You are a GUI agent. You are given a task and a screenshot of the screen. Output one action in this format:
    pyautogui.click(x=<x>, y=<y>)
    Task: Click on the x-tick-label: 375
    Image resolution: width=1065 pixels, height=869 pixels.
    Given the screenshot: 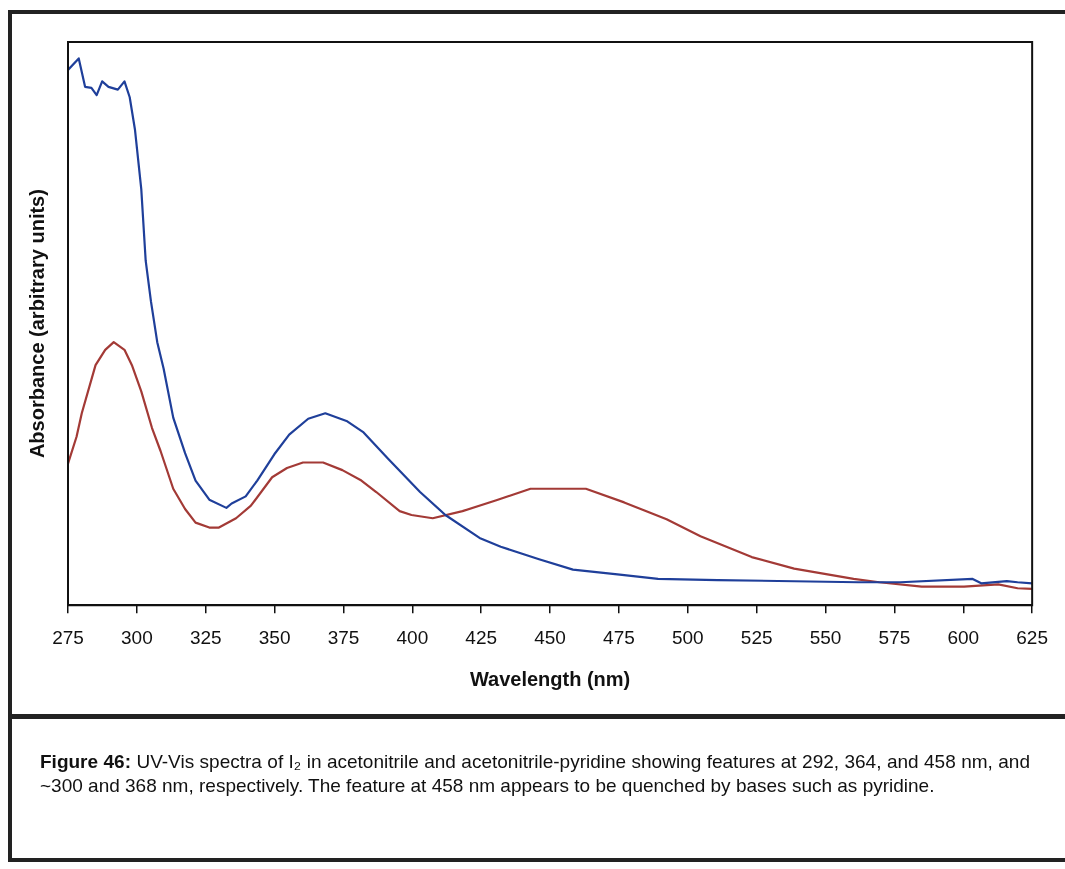 What is the action you would take?
    pyautogui.click(x=343, y=637)
    